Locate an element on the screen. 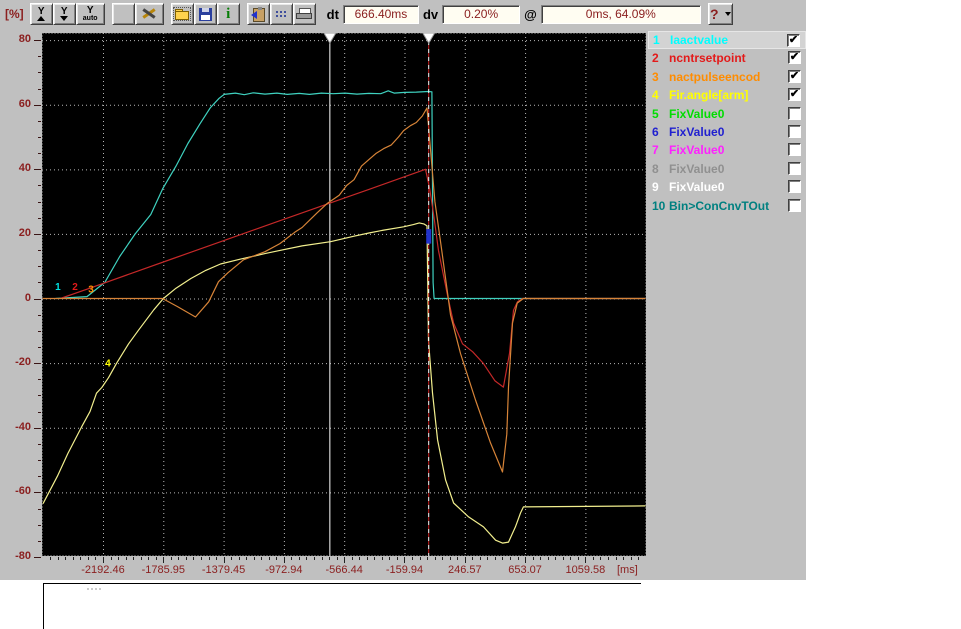 This screenshot has height=629, width=961. paste-button is located at coordinates (258, 14).